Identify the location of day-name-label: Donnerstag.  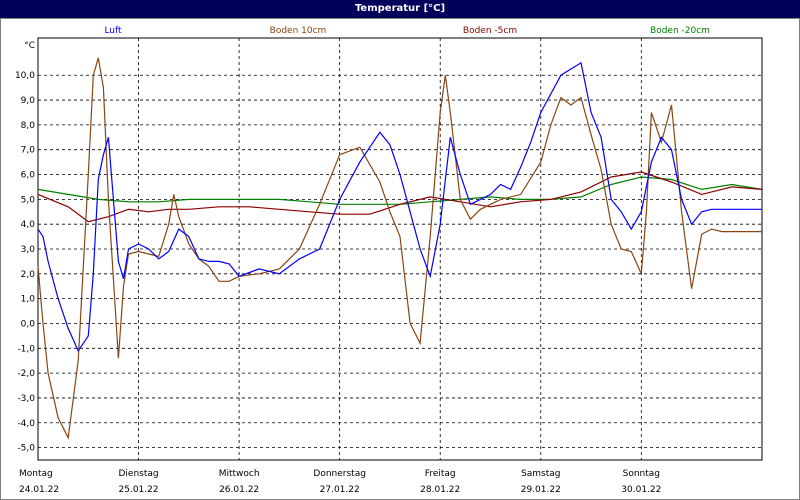
(339, 474).